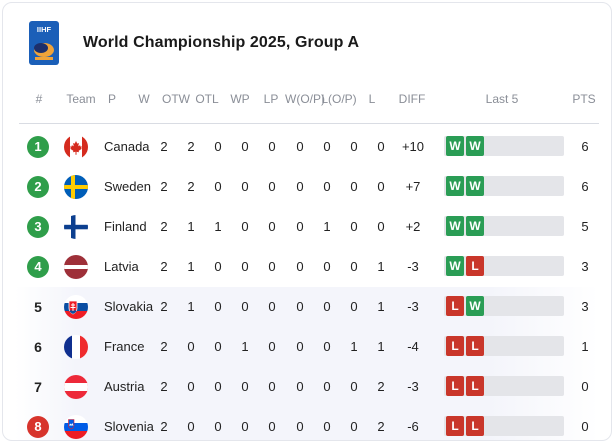  Describe the element at coordinates (144, 99) in the screenshot. I see `column-header: W` at that location.